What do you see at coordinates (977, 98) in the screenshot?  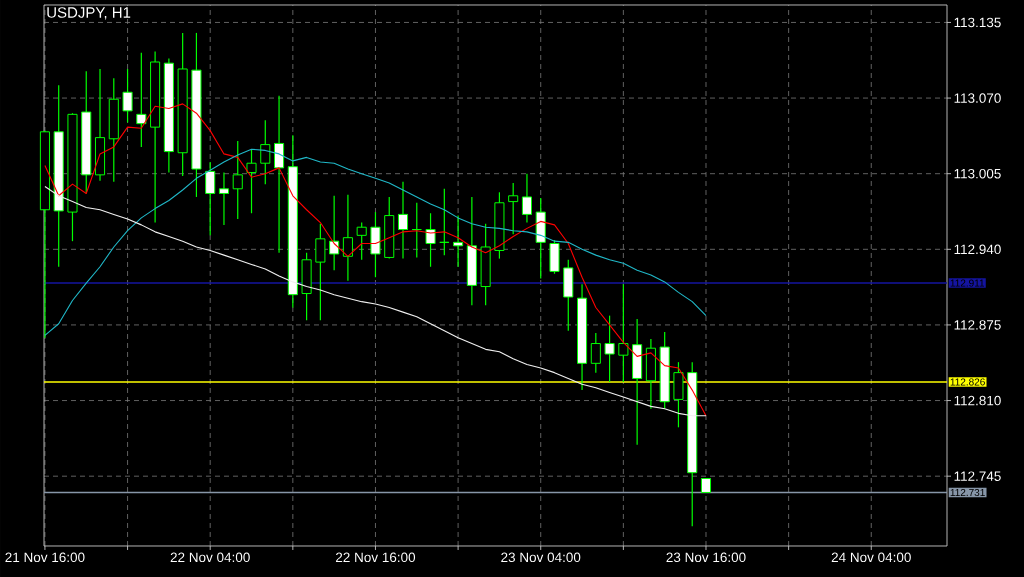 I see `y-tick-label: 113.070` at bounding box center [977, 98].